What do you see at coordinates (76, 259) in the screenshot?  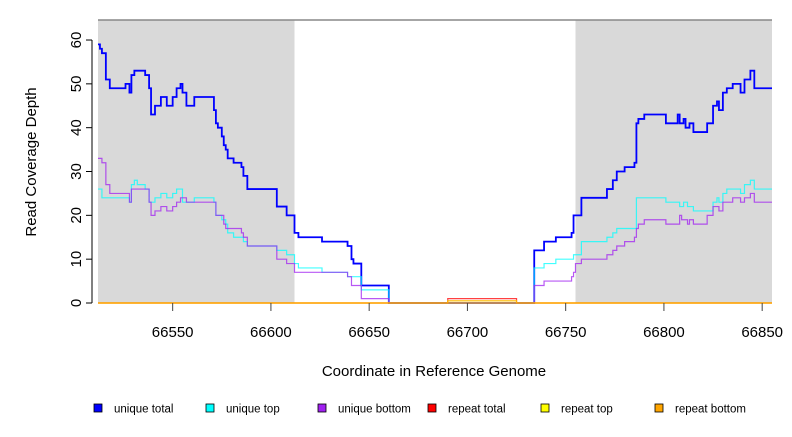 I see `y-tick-label: 10` at bounding box center [76, 259].